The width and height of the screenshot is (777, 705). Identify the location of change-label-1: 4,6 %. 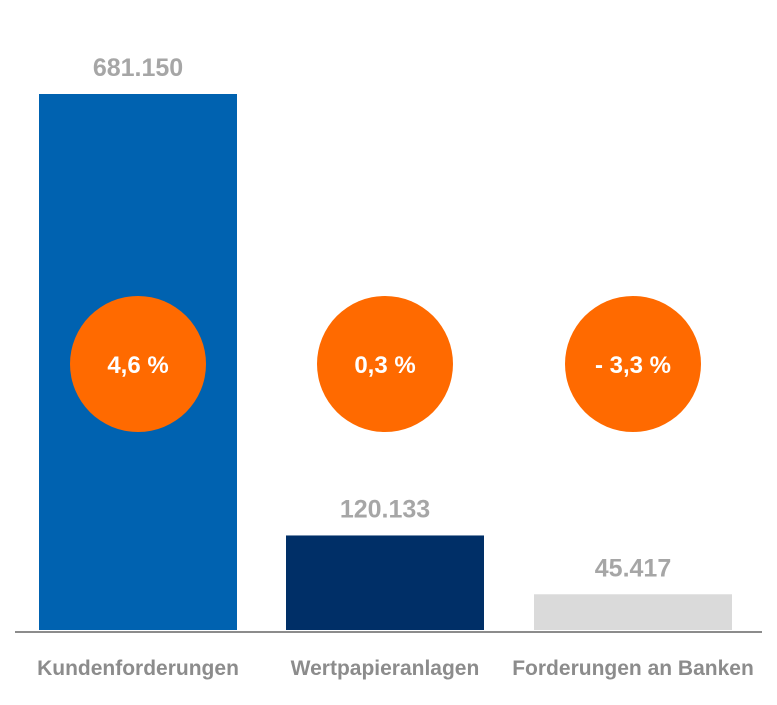
(137, 365).